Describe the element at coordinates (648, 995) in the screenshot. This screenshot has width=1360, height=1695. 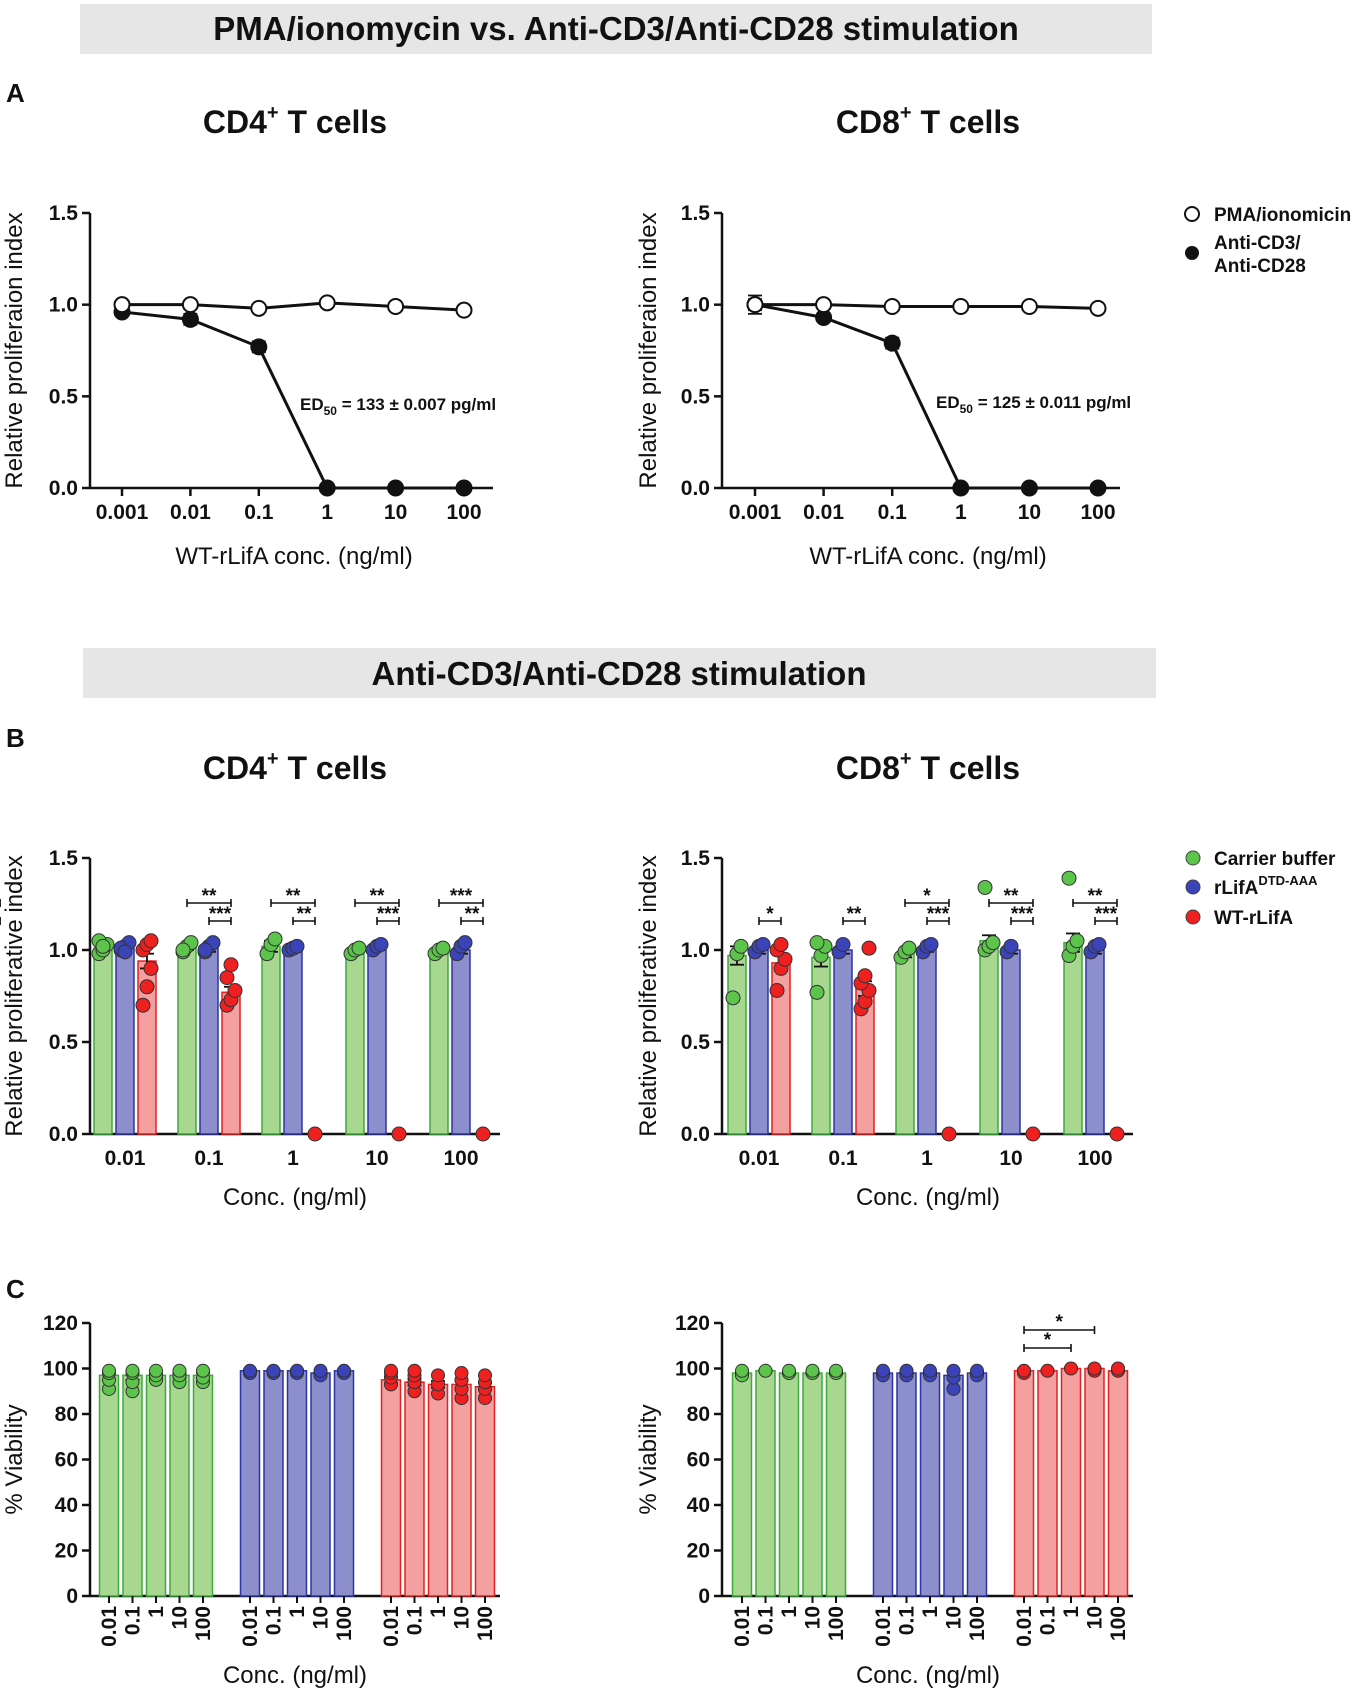
I see `chart-b-cd8-ylabel: Relative proliferative index` at that location.